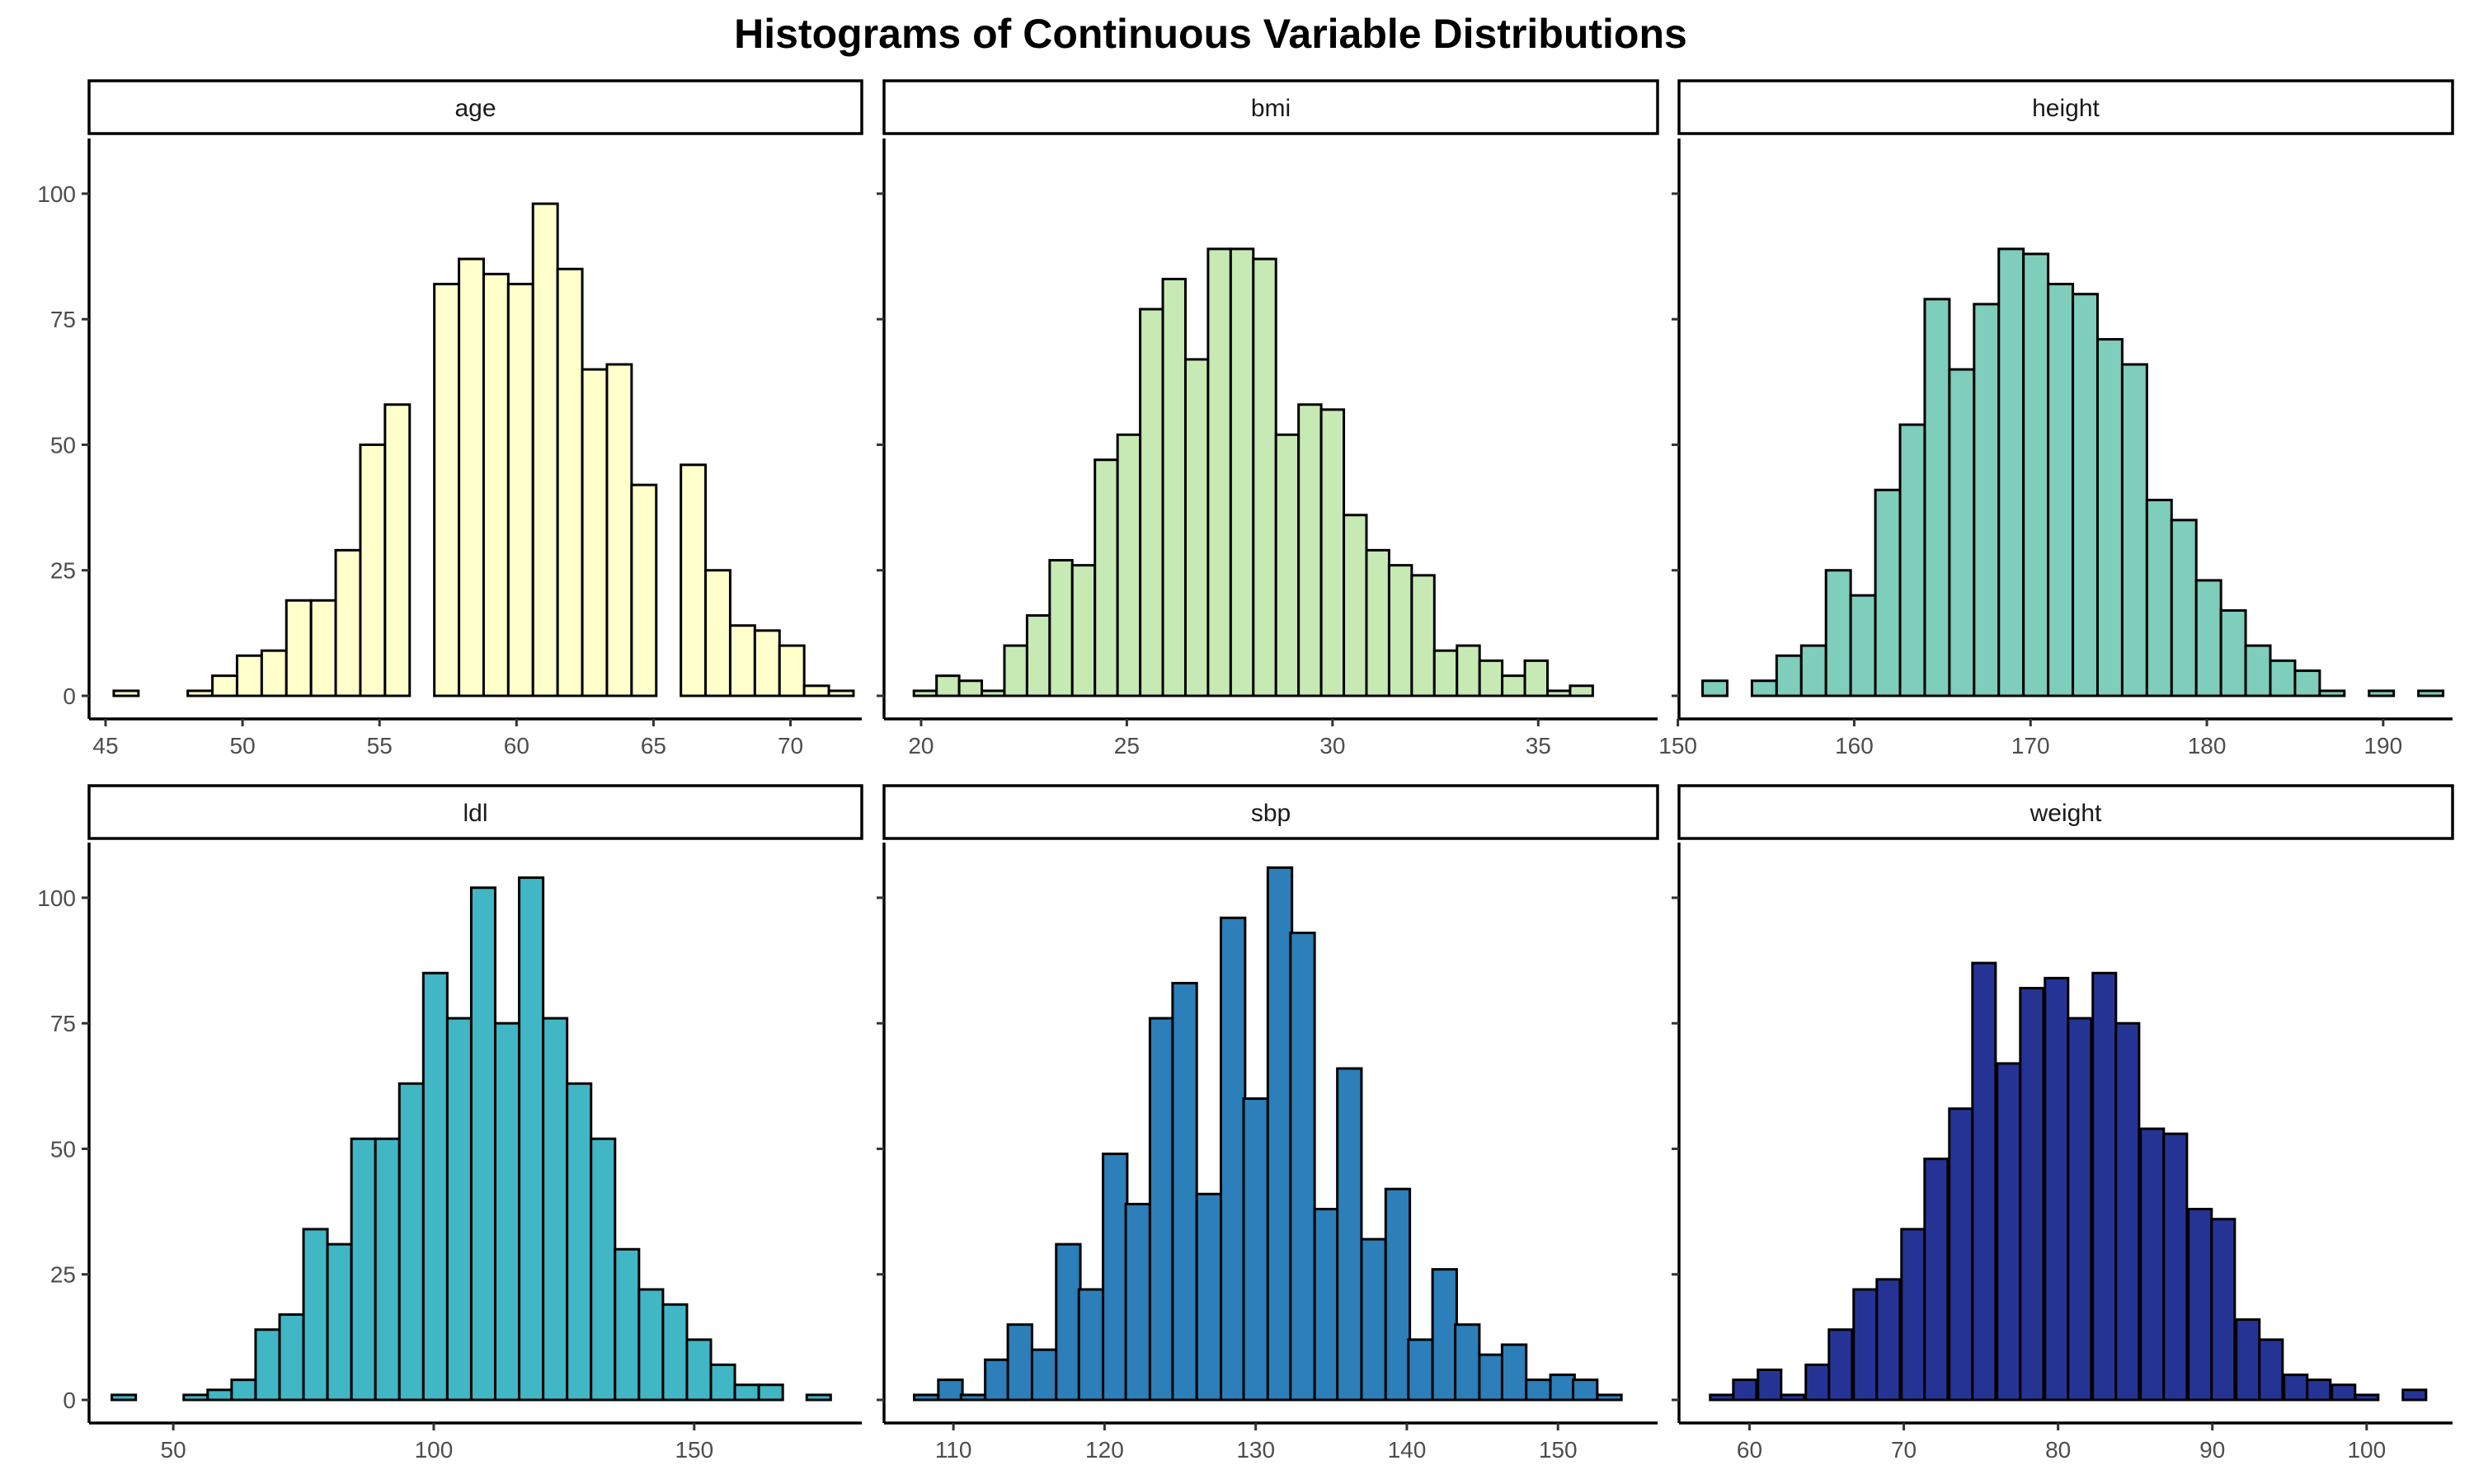 Image resolution: width=2474 pixels, height=1484 pixels. What do you see at coordinates (63, 1024) in the screenshot?
I see `y-tick-label: 75` at bounding box center [63, 1024].